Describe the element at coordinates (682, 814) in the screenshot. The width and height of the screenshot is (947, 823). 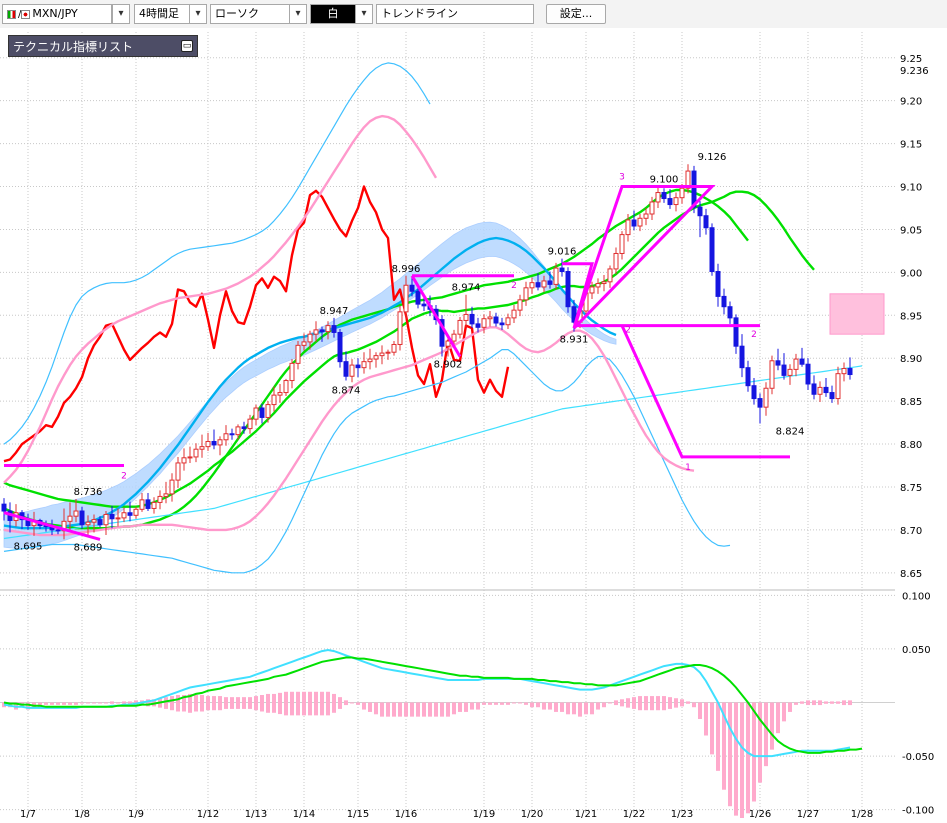
I see `x-tick-label: 1/23` at that location.